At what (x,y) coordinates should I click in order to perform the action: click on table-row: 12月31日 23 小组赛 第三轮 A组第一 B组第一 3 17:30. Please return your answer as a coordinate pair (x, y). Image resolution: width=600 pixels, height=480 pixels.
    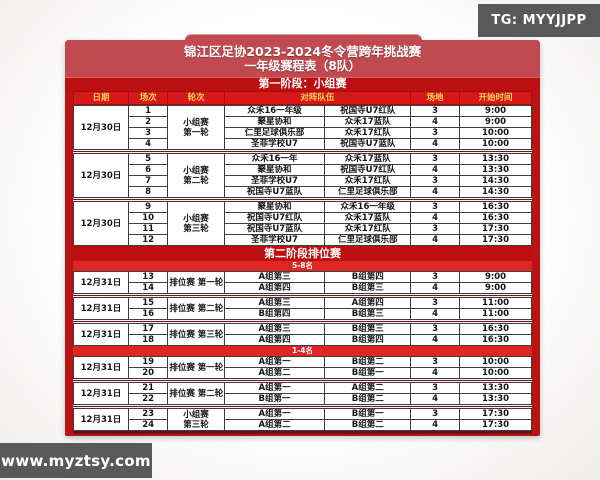
    Looking at the image, I should click on (302, 419).